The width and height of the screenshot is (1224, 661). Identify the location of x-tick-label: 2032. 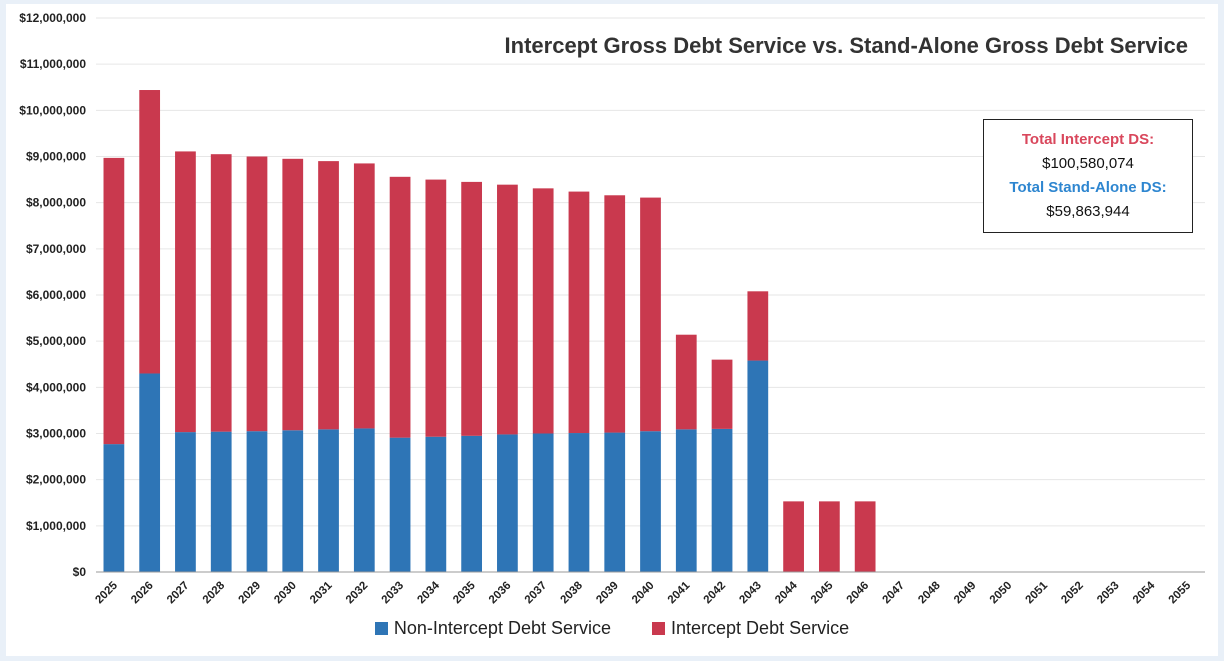
(357, 593).